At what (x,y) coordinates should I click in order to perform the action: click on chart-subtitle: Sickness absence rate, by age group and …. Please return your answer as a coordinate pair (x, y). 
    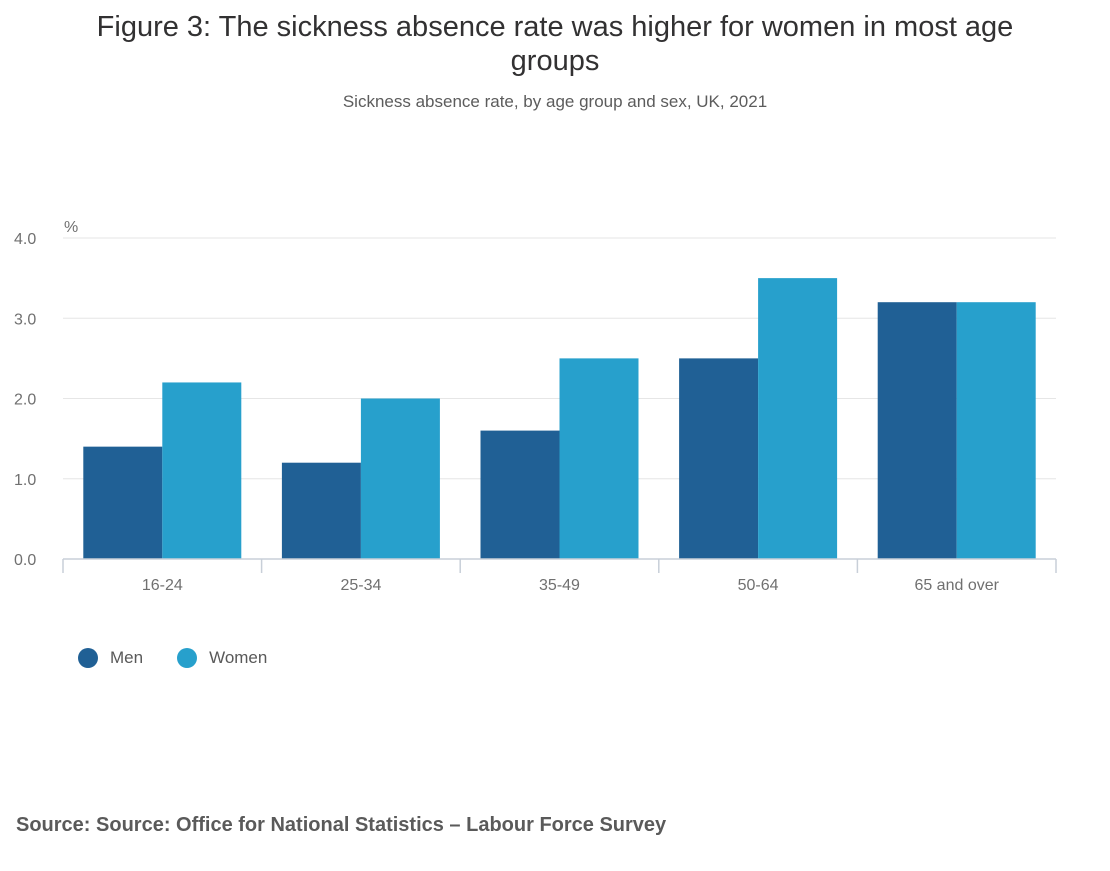
    Looking at the image, I should click on (555, 101).